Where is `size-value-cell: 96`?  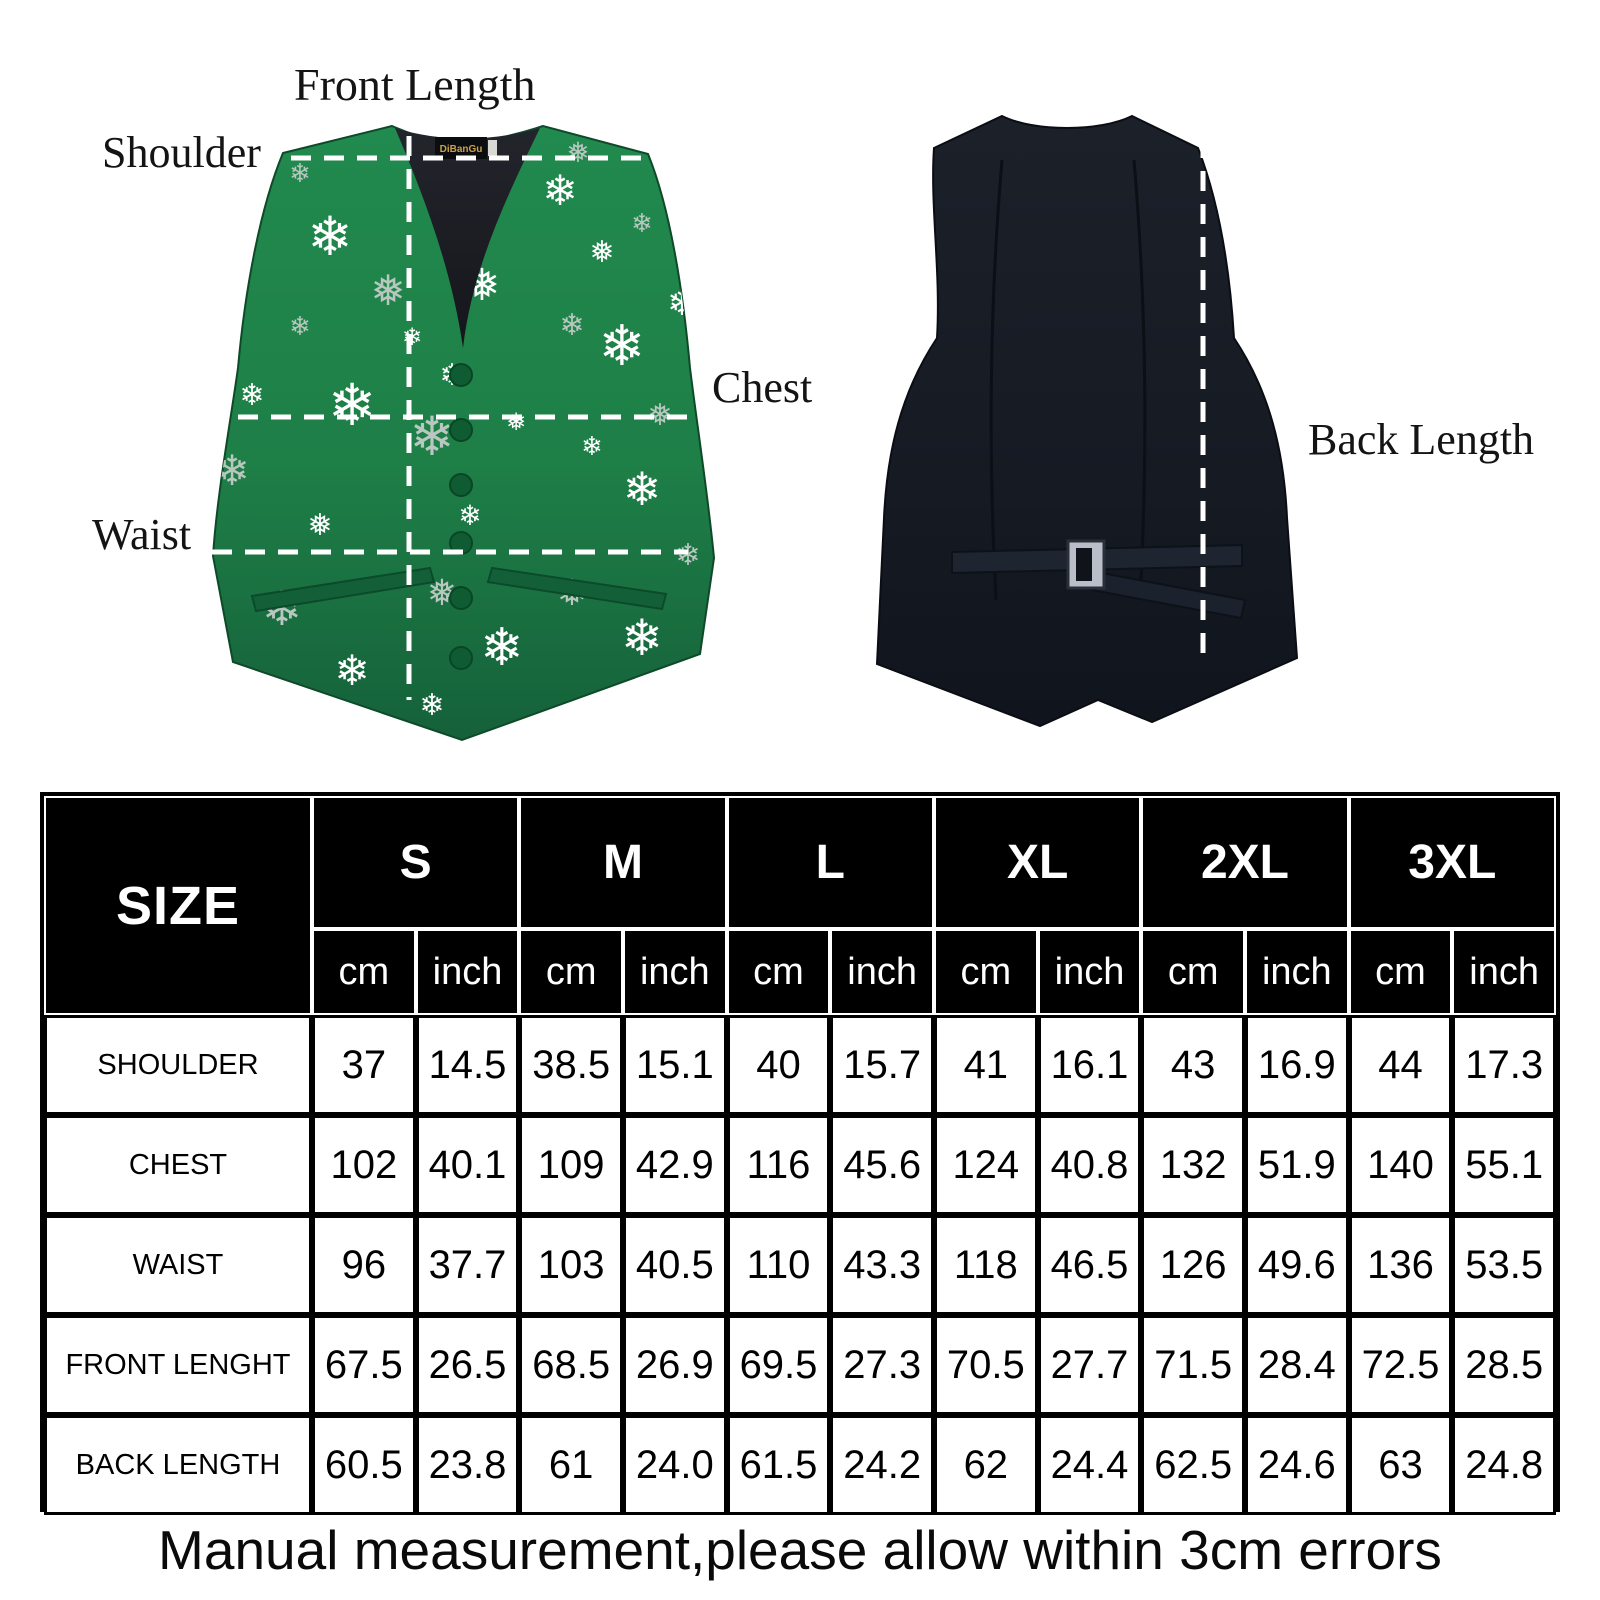
size-value-cell: 96 is located at coordinates (364, 1265).